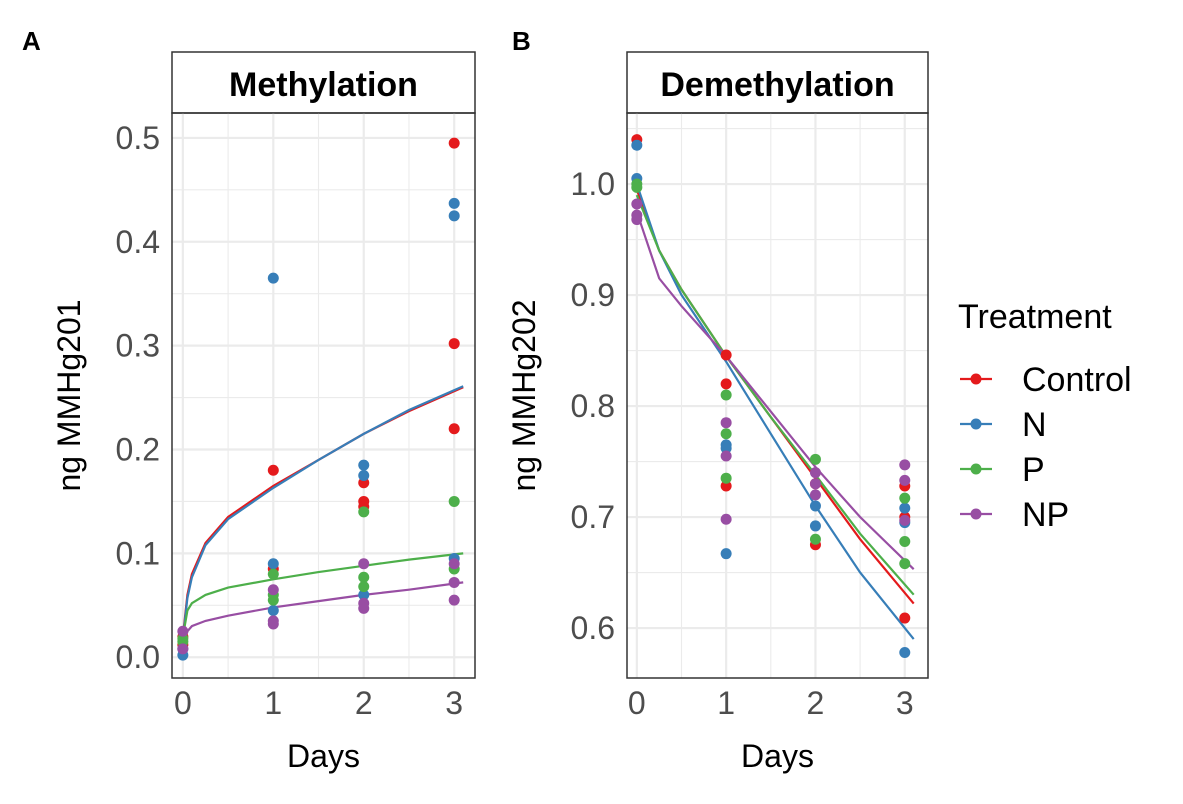 The width and height of the screenshot is (1183, 804). What do you see at coordinates (323, 85) in the screenshot?
I see `strip-title: Methylation` at bounding box center [323, 85].